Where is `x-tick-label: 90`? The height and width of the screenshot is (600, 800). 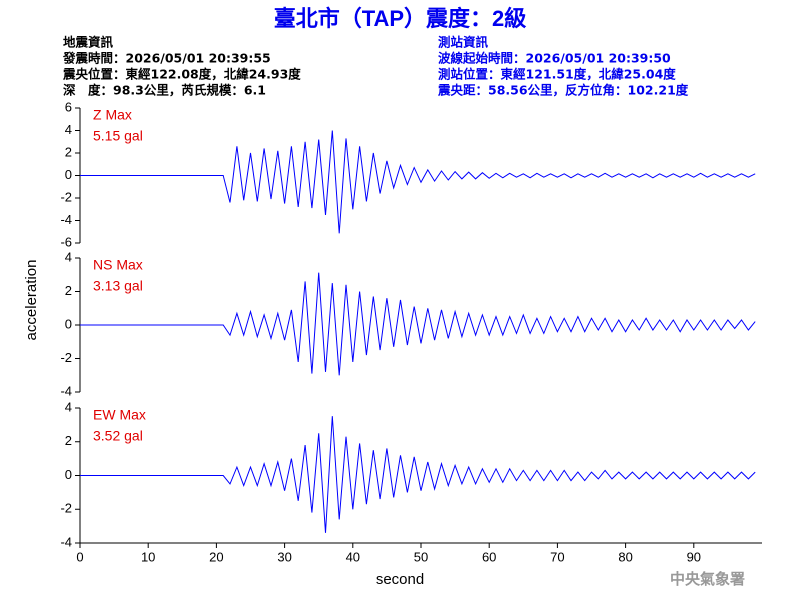
x-tick-label: 90 is located at coordinates (694, 556).